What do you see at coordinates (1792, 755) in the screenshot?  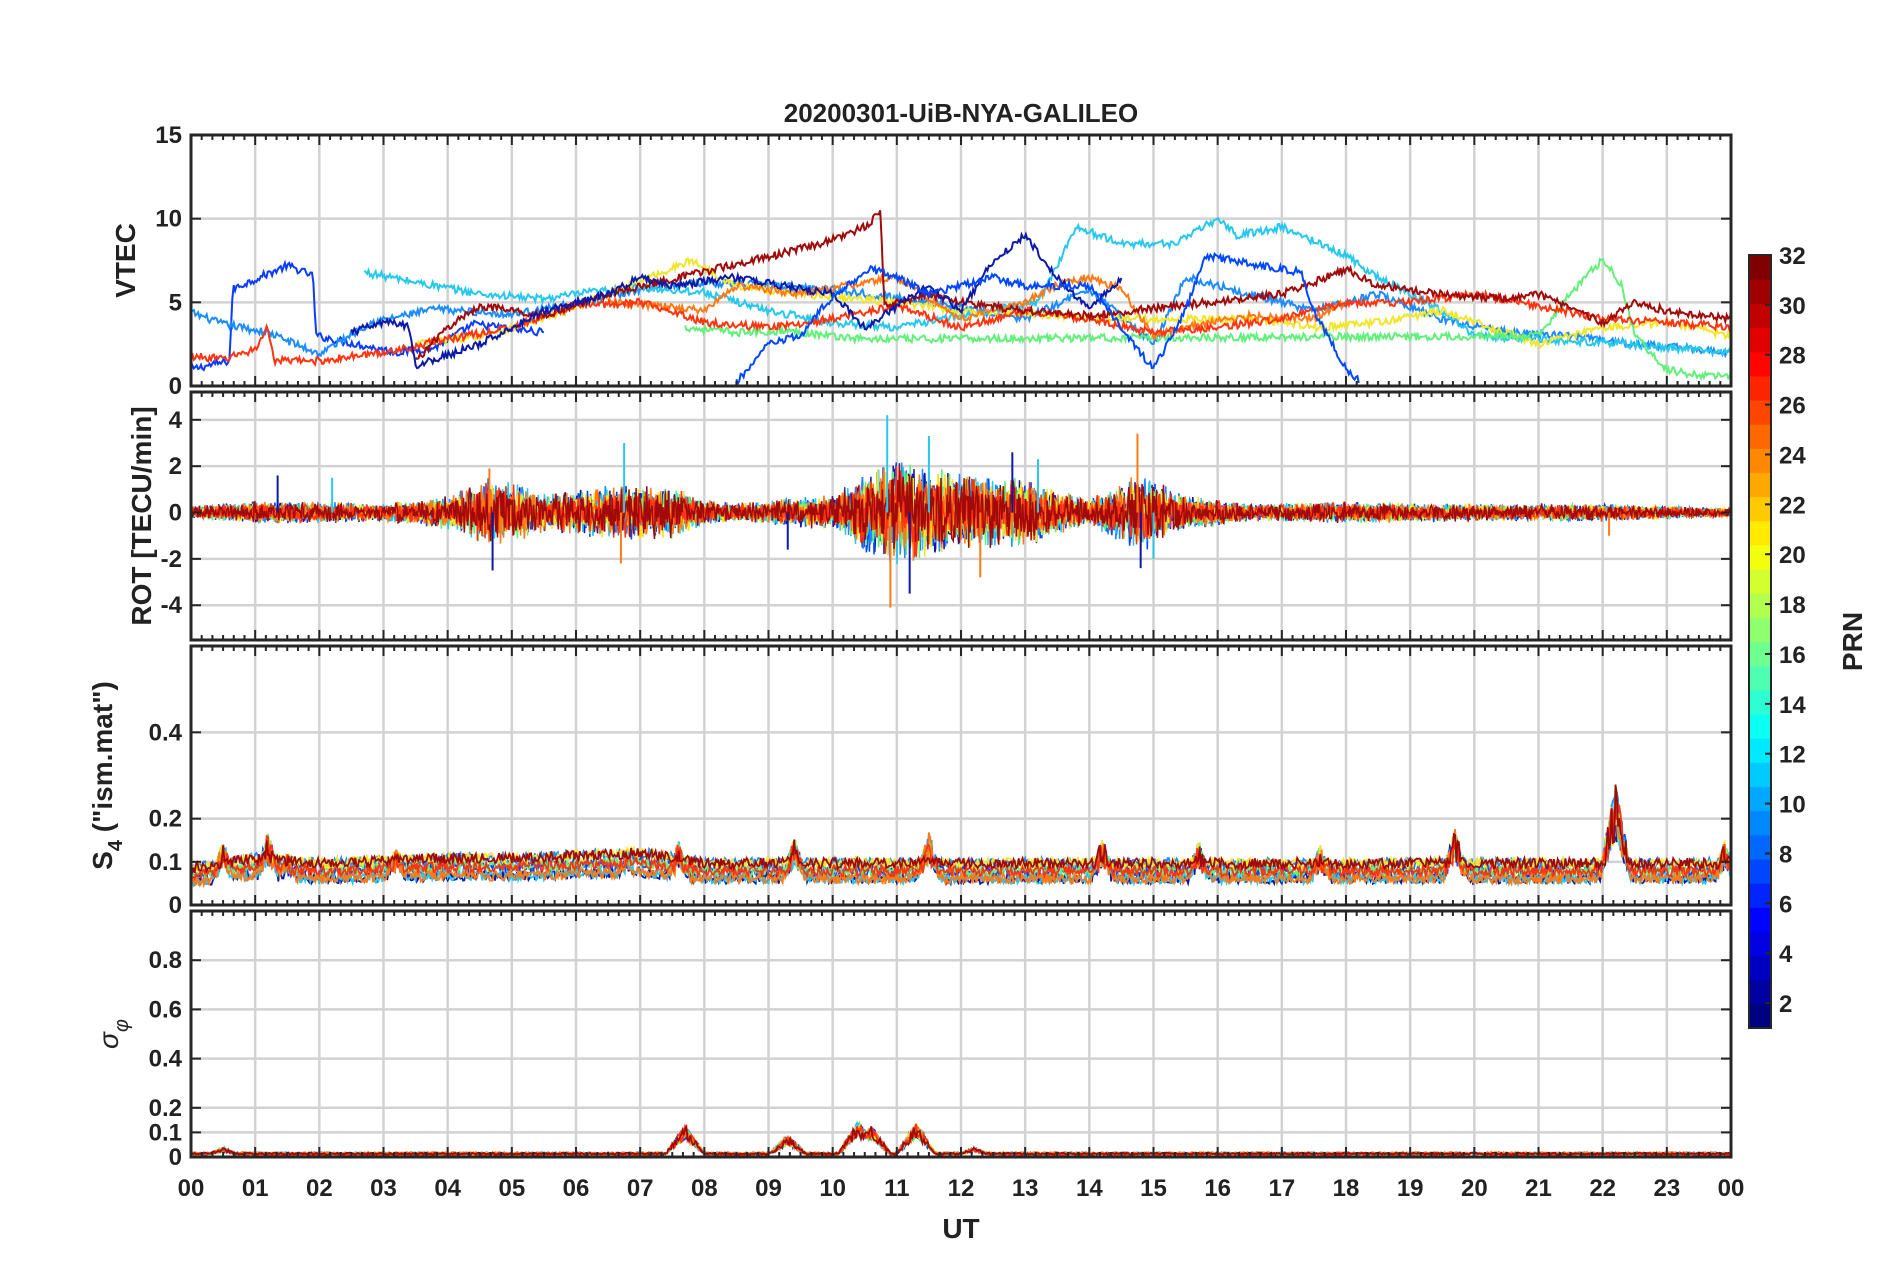 I see `colorbar-tick-label: 12` at bounding box center [1792, 755].